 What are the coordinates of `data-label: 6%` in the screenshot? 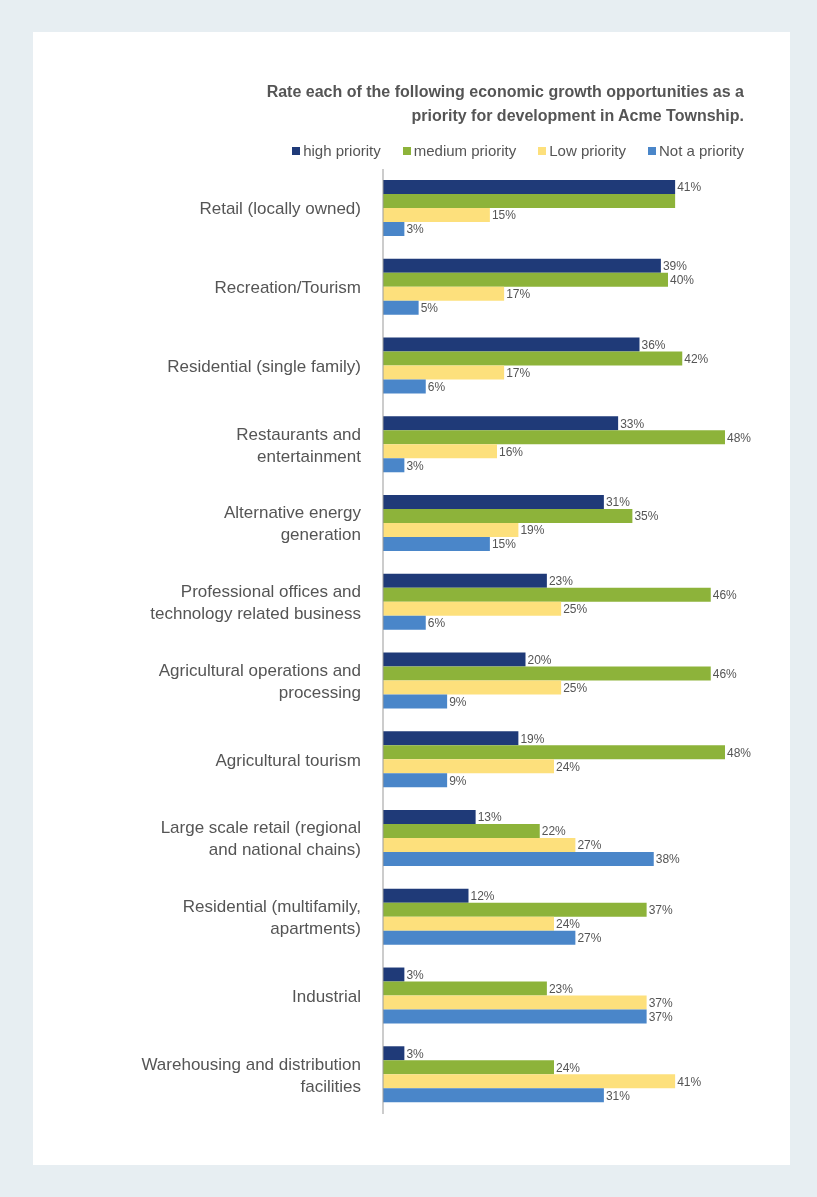 It's located at (436, 623).